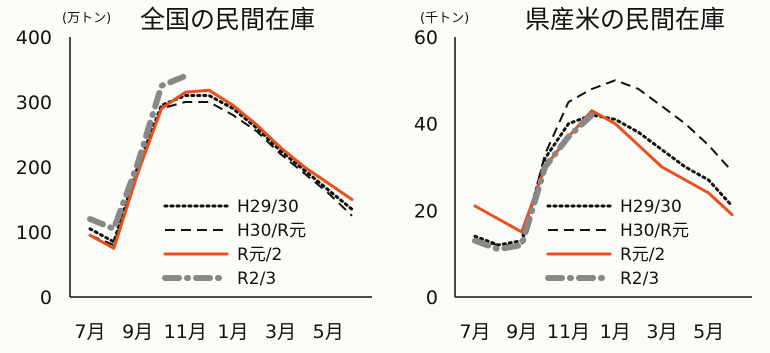  Describe the element at coordinates (444, 18) in the screenshot. I see `y-unit-label: (千トン)` at that location.